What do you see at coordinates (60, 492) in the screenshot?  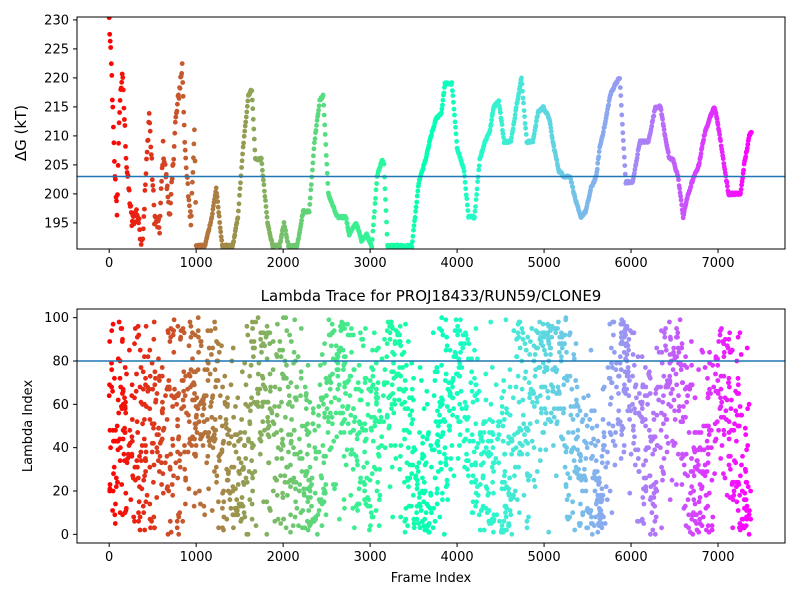 I see `lambda-ytick-label: 20` at bounding box center [60, 492].